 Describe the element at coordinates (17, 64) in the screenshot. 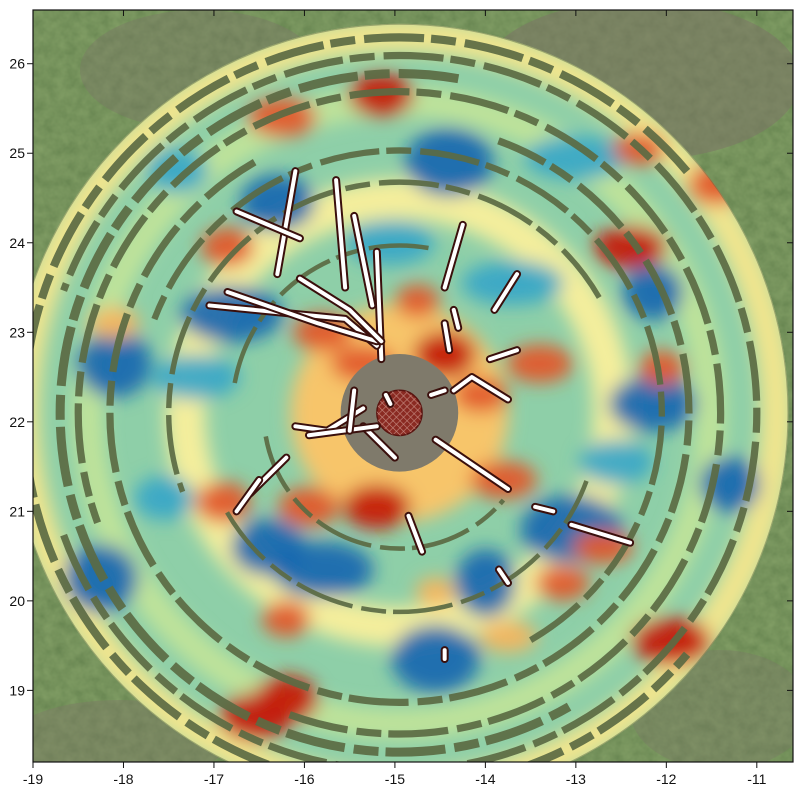

I see `y-tick-label: 26` at that location.